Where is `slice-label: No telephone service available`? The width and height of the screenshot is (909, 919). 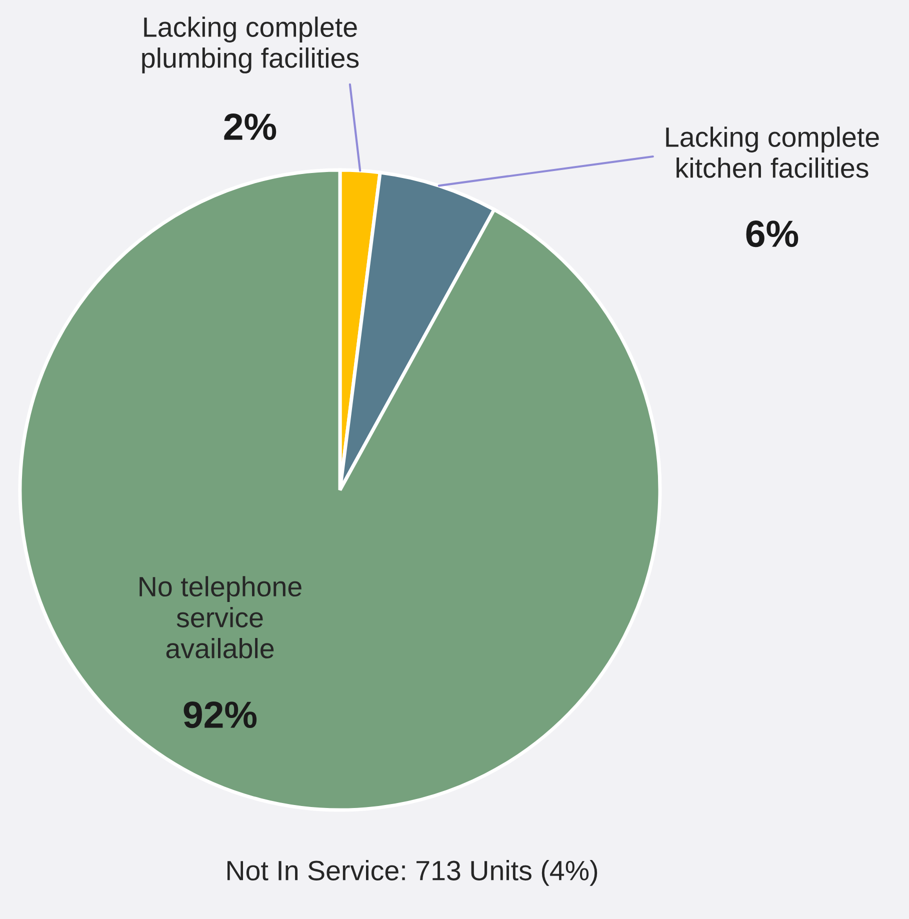 slice-label: No telephone service available is located at coordinates (221, 617).